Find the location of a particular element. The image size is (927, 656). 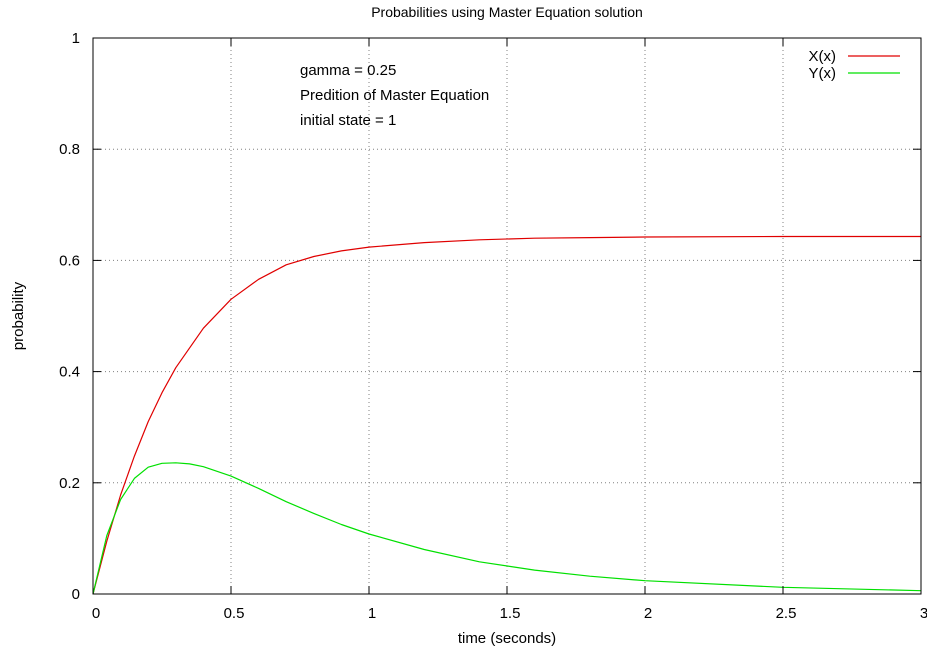

annotation-text: gamma = 0.25 is located at coordinates (348, 70).